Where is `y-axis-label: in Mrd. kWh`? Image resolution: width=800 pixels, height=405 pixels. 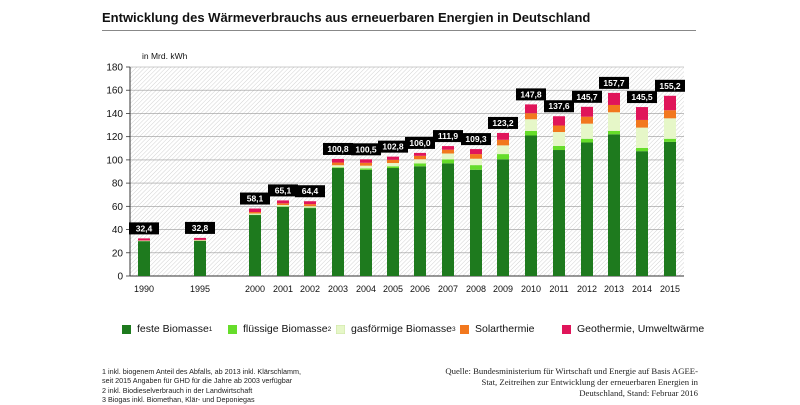
y-axis-label: in Mrd. kWh is located at coordinates (165, 56).